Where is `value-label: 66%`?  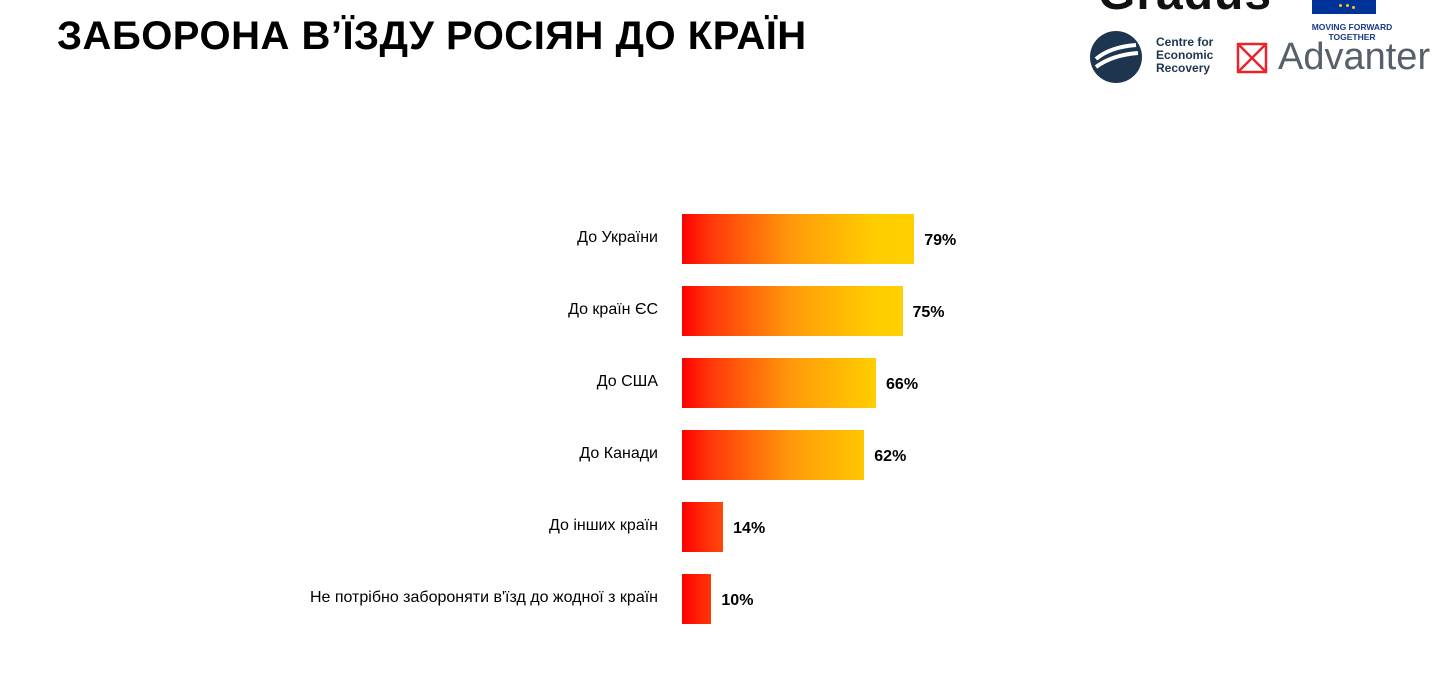 value-label: 66% is located at coordinates (902, 384).